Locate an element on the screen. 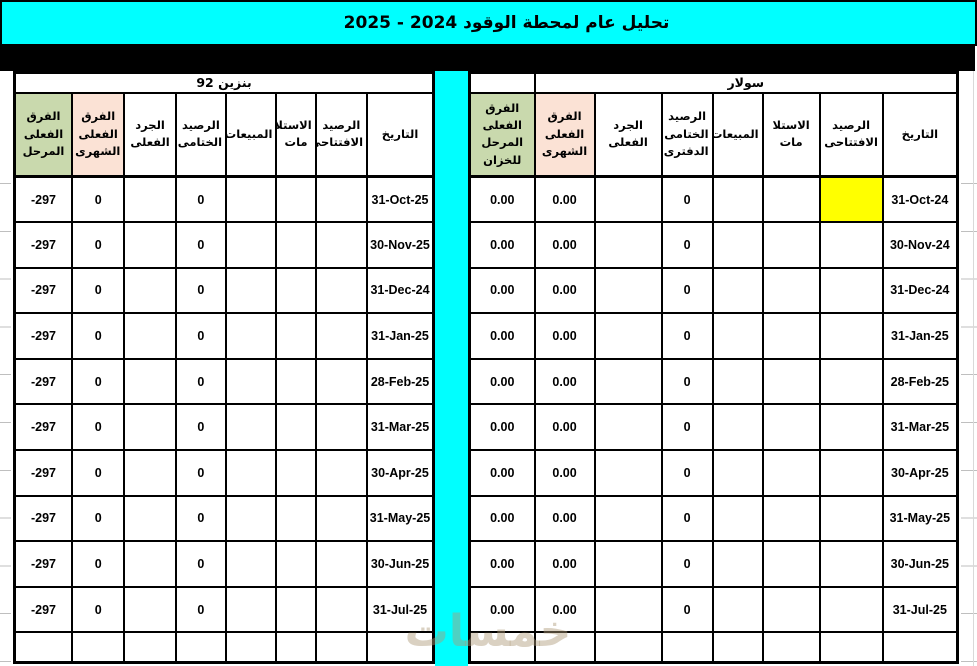 The width and height of the screenshot is (977, 666). cell-date: 31-Dec-24 is located at coordinates (400, 290).